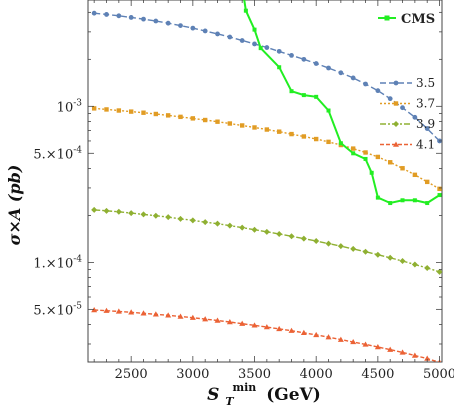  What do you see at coordinates (77, 259) in the screenshot?
I see `y-tick-exponent: -4` at bounding box center [77, 259].